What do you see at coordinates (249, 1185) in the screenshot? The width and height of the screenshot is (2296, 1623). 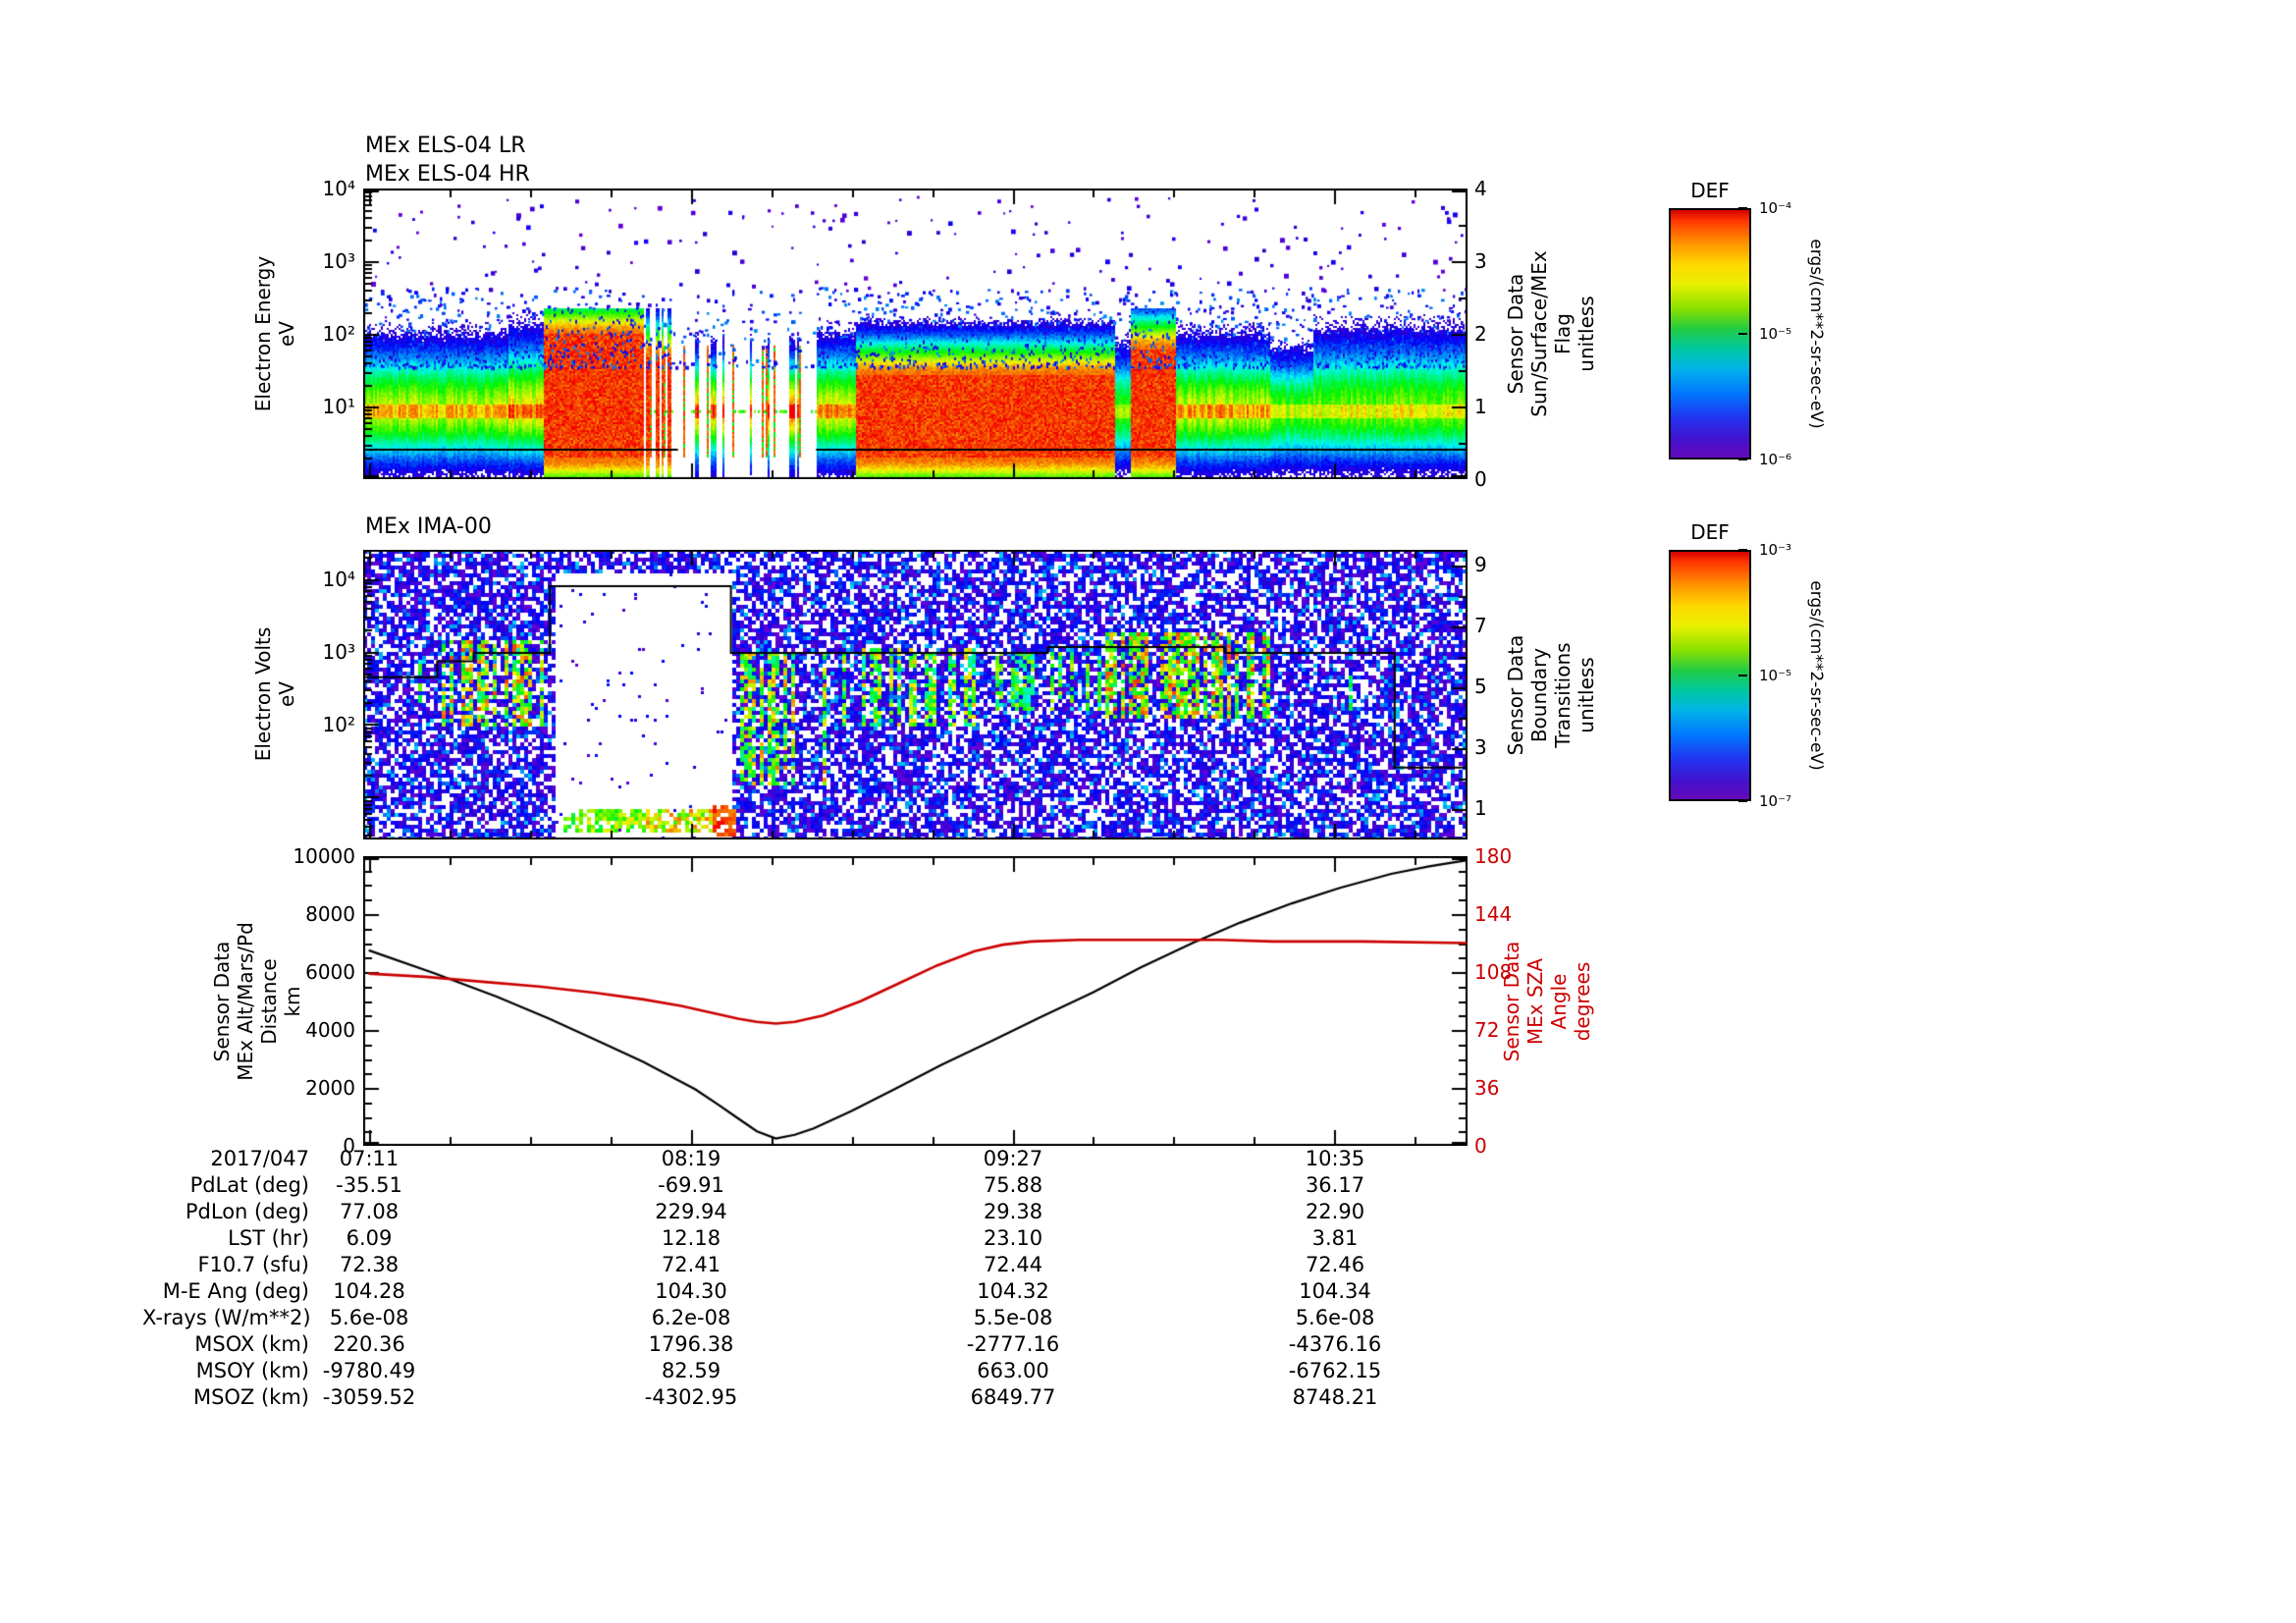 I see `table-row-label: PdLat (deg)` at bounding box center [249, 1185].